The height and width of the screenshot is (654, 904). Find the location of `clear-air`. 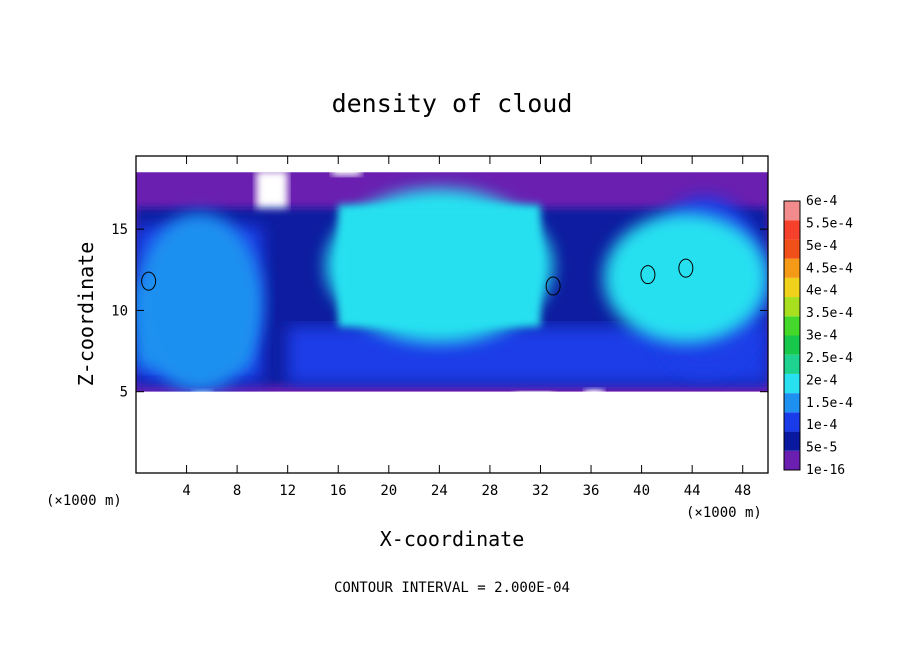

clear-air is located at coordinates (452, 432).